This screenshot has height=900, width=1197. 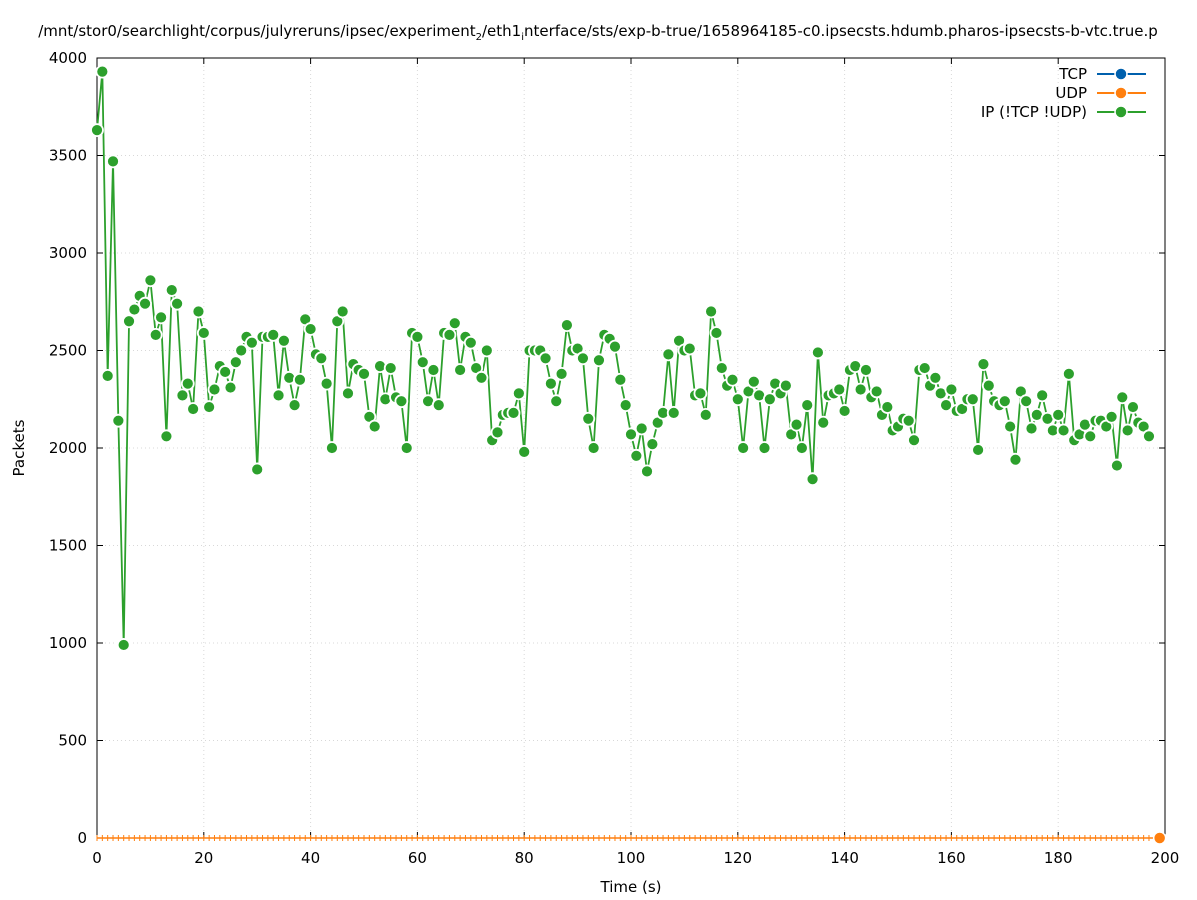 I want to click on y-tick-label: 3000, so click(x=68, y=253).